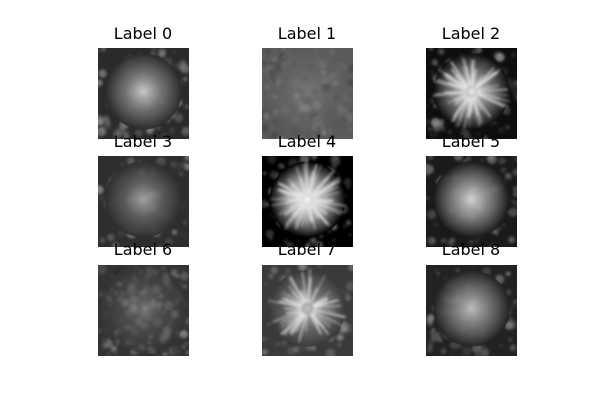  What do you see at coordinates (143, 249) in the screenshot?
I see `panel-title: Label 6` at bounding box center [143, 249].